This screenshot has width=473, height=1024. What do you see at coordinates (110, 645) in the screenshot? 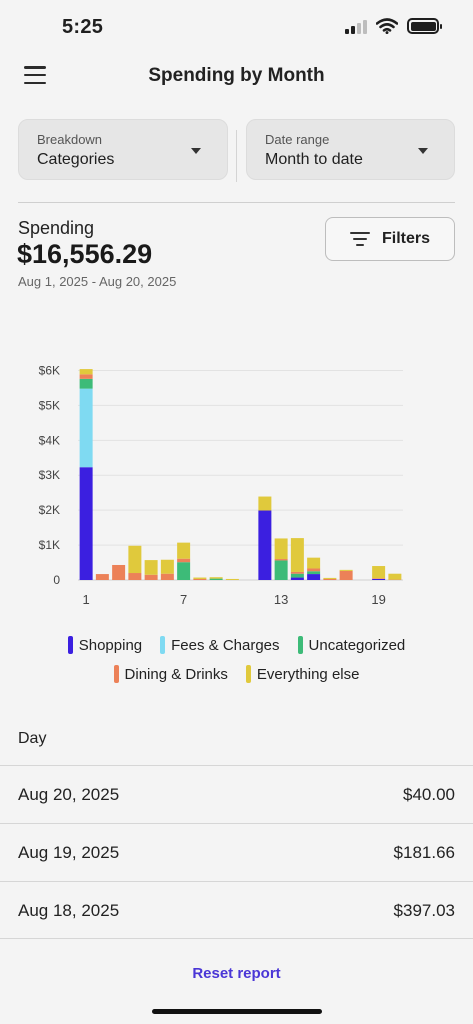
I see `legend-label-shopping: Shopping` at bounding box center [110, 645].